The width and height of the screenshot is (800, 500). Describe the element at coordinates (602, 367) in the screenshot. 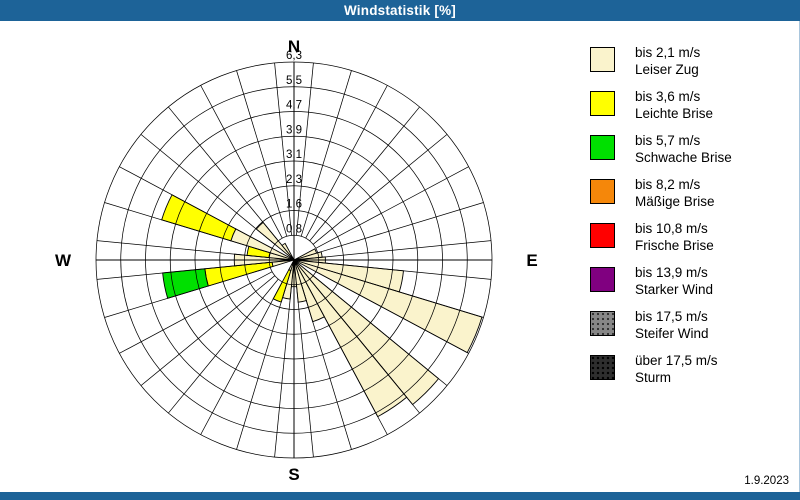

I see `legend-swatch-sturm` at that location.